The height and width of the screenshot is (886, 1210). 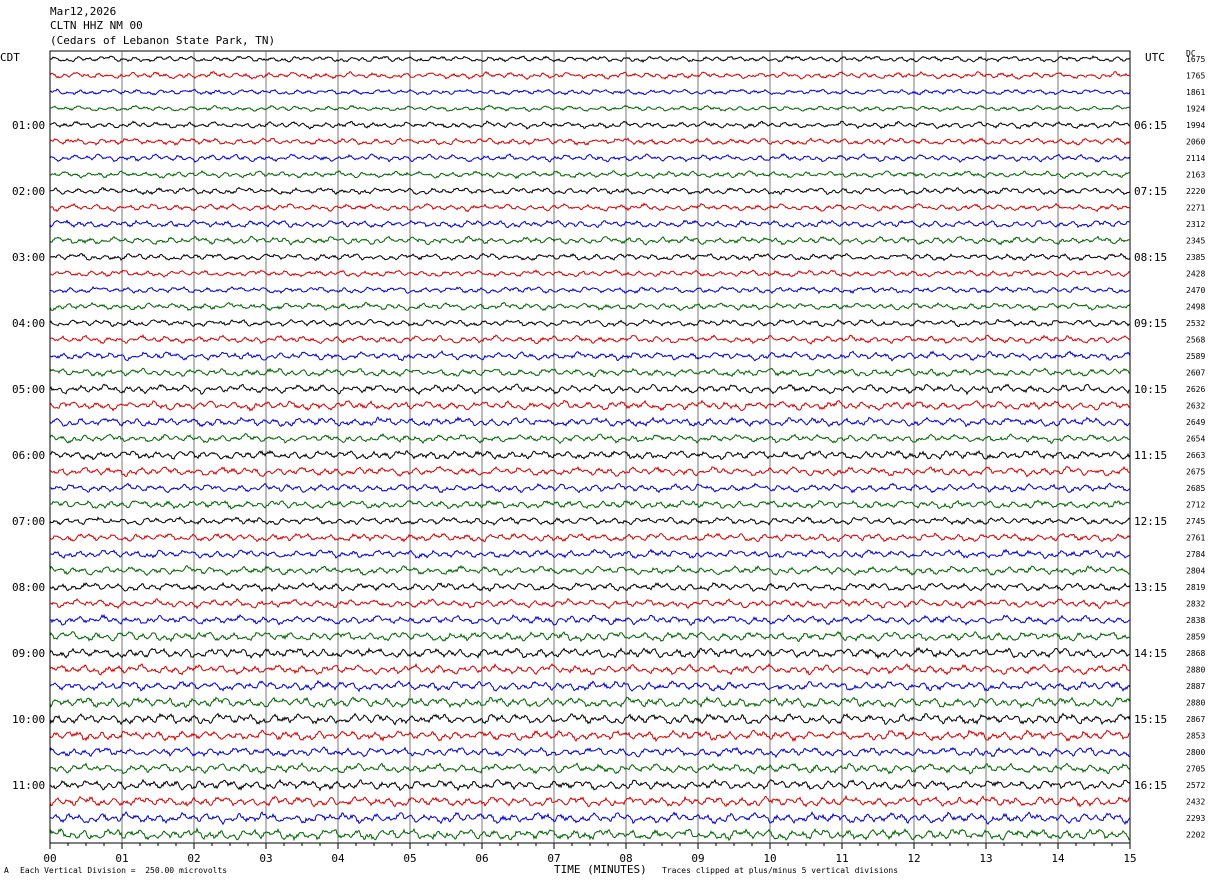 I want to click on dc-offset-label: 1861, so click(x=1195, y=92).